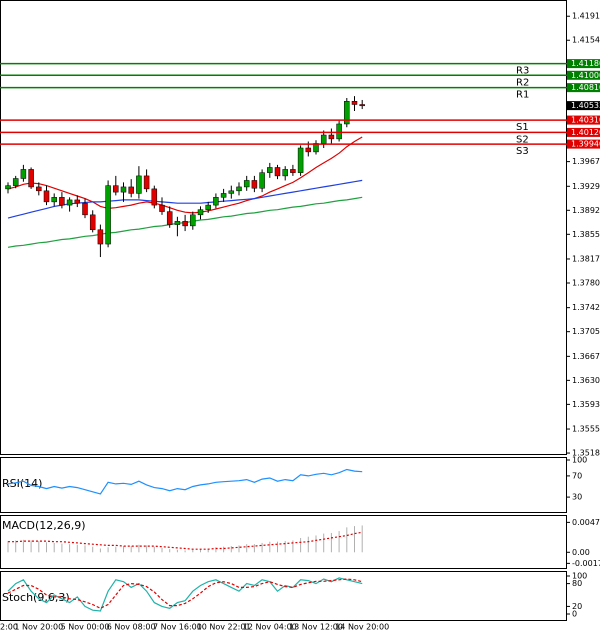 The height and width of the screenshot is (633, 600). I want to click on panel-title: RSI(14), so click(22, 483).